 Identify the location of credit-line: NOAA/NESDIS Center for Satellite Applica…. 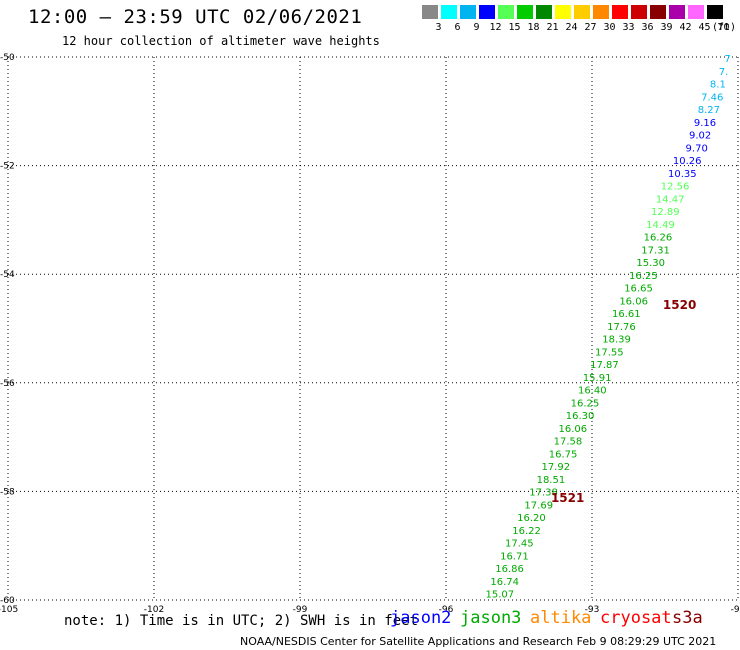
(478, 641).